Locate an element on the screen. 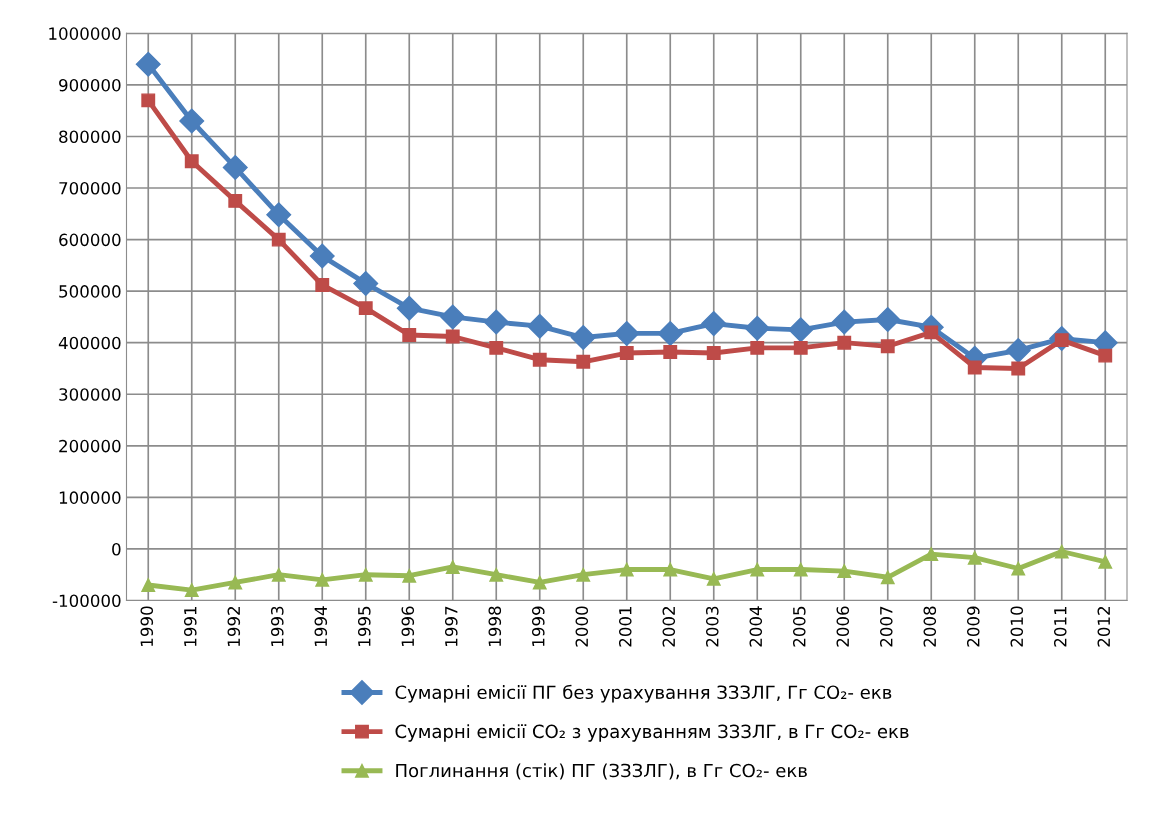  y-tick-label: 100000 is located at coordinates (90, 497).